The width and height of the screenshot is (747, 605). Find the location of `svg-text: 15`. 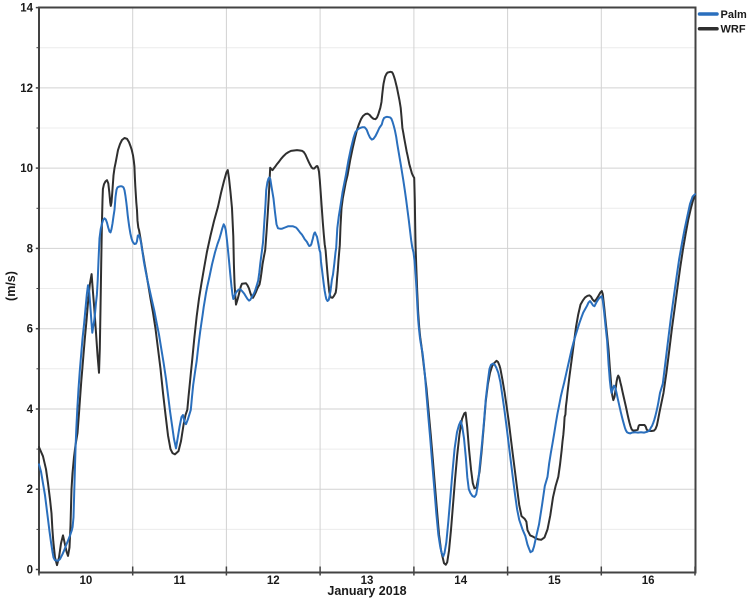

svg-text: 15 is located at coordinates (554, 581).